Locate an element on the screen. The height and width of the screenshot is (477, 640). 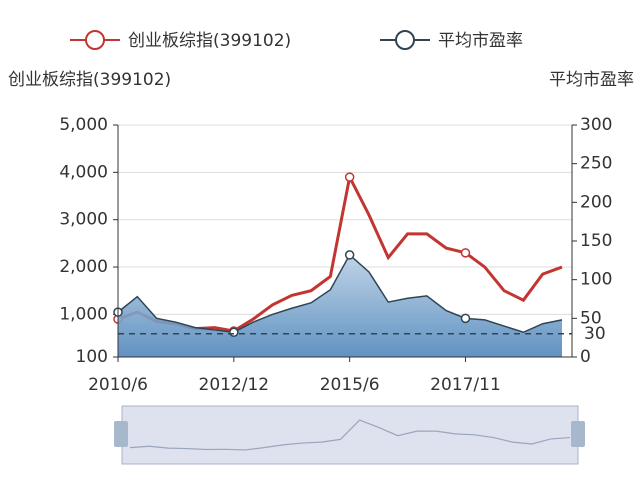
y-tick-label: 1,000 is located at coordinates (83, 314).